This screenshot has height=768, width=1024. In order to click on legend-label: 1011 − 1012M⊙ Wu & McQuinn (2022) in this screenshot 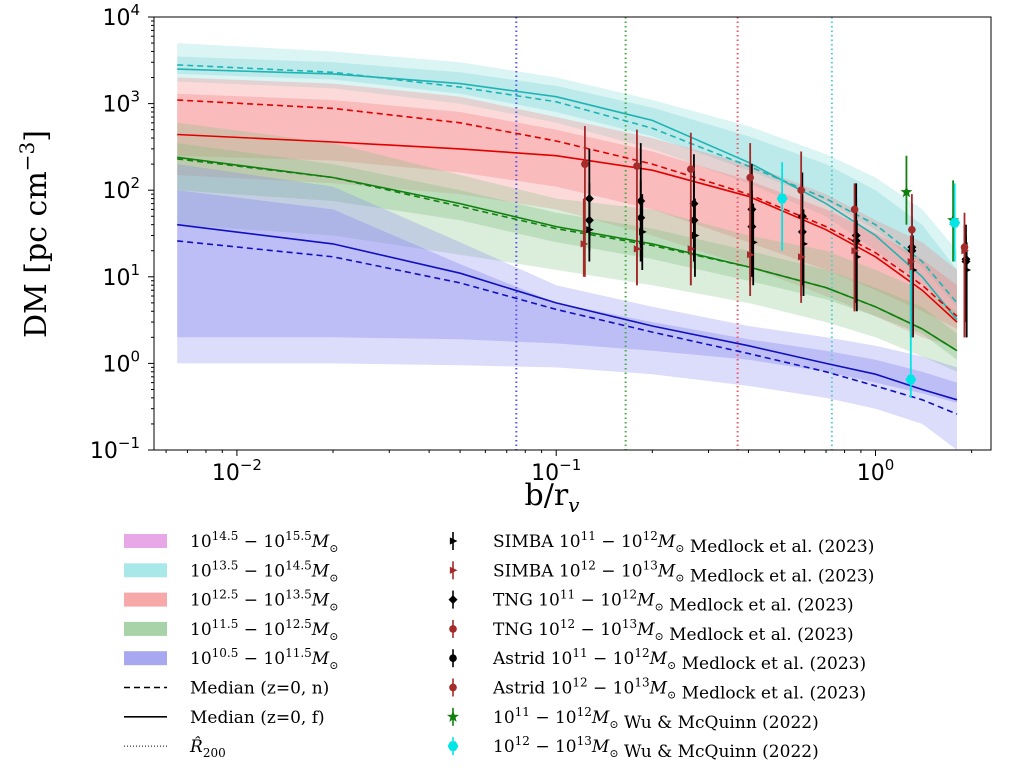, I will do `click(656, 719)`.